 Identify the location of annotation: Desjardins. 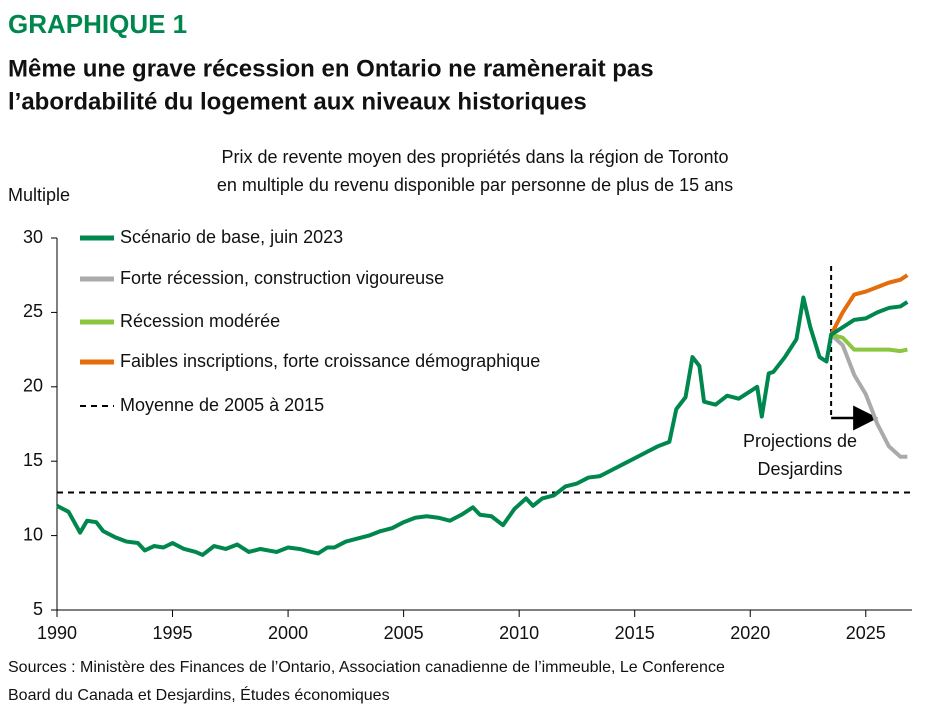
(799, 469).